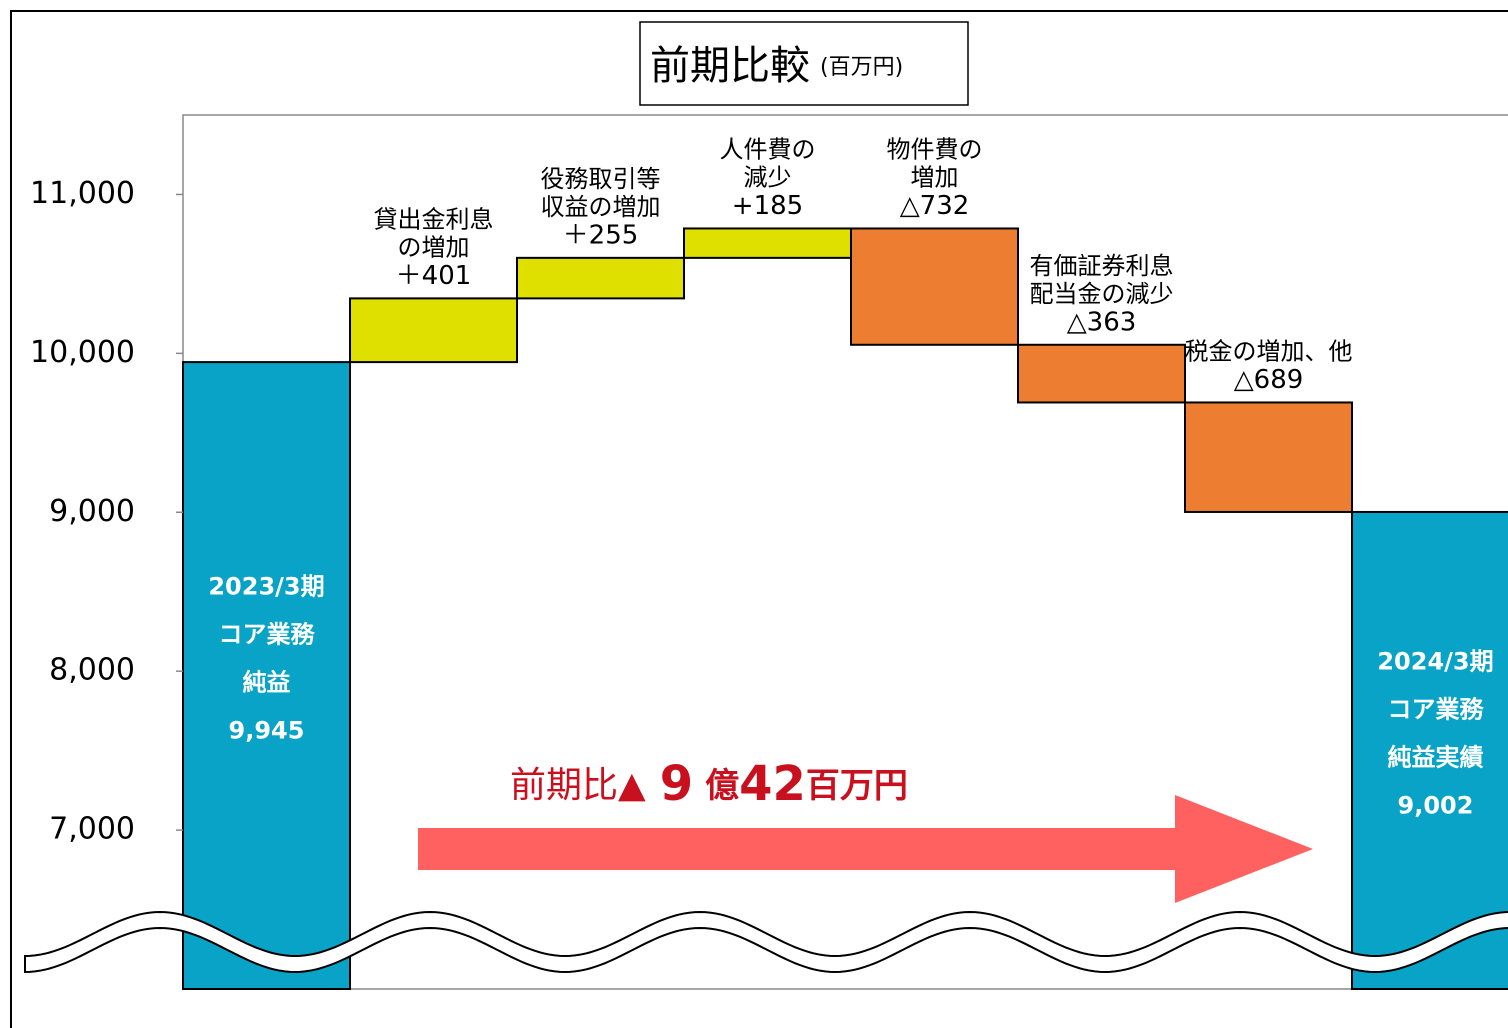  Describe the element at coordinates (92, 670) in the screenshot. I see `y-tick-label: 8,000` at that location.